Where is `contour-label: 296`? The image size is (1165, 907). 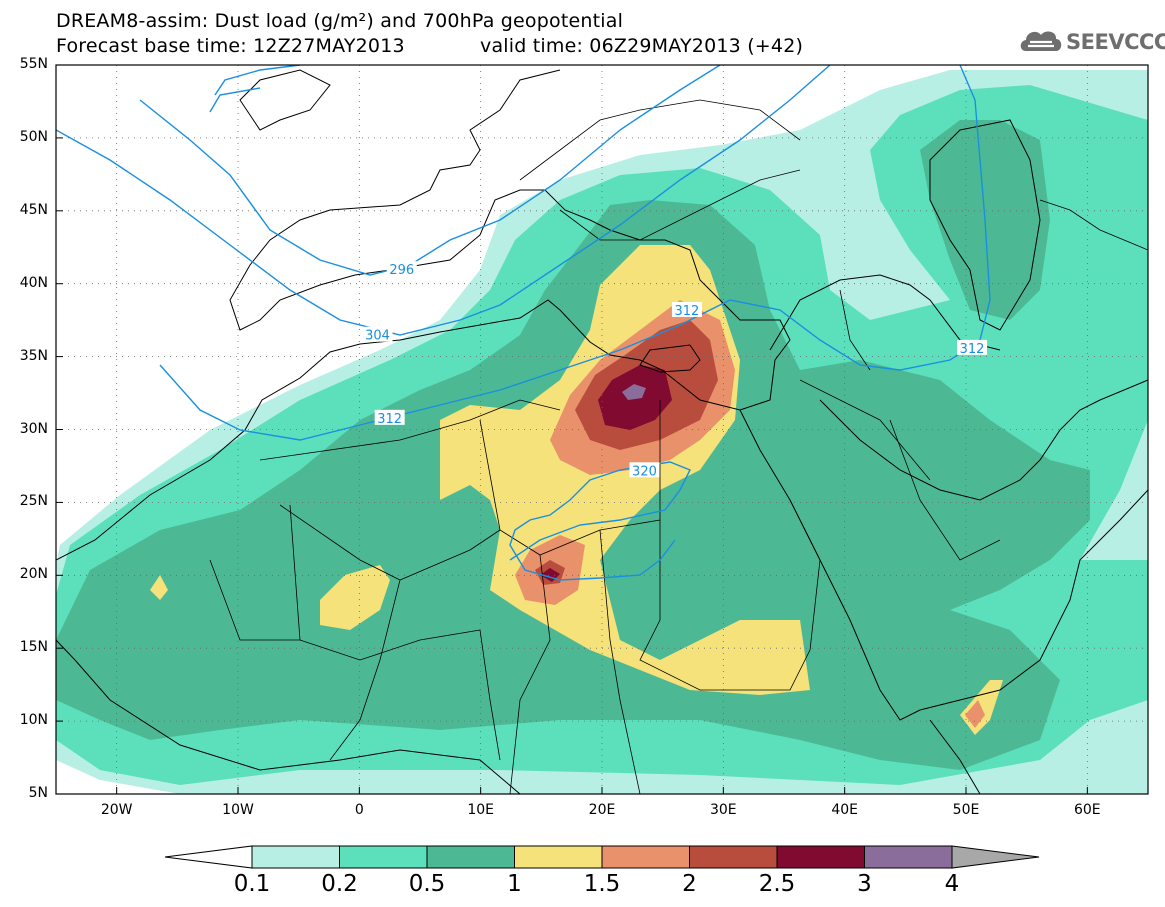
contour-label: 296 is located at coordinates (401, 270).